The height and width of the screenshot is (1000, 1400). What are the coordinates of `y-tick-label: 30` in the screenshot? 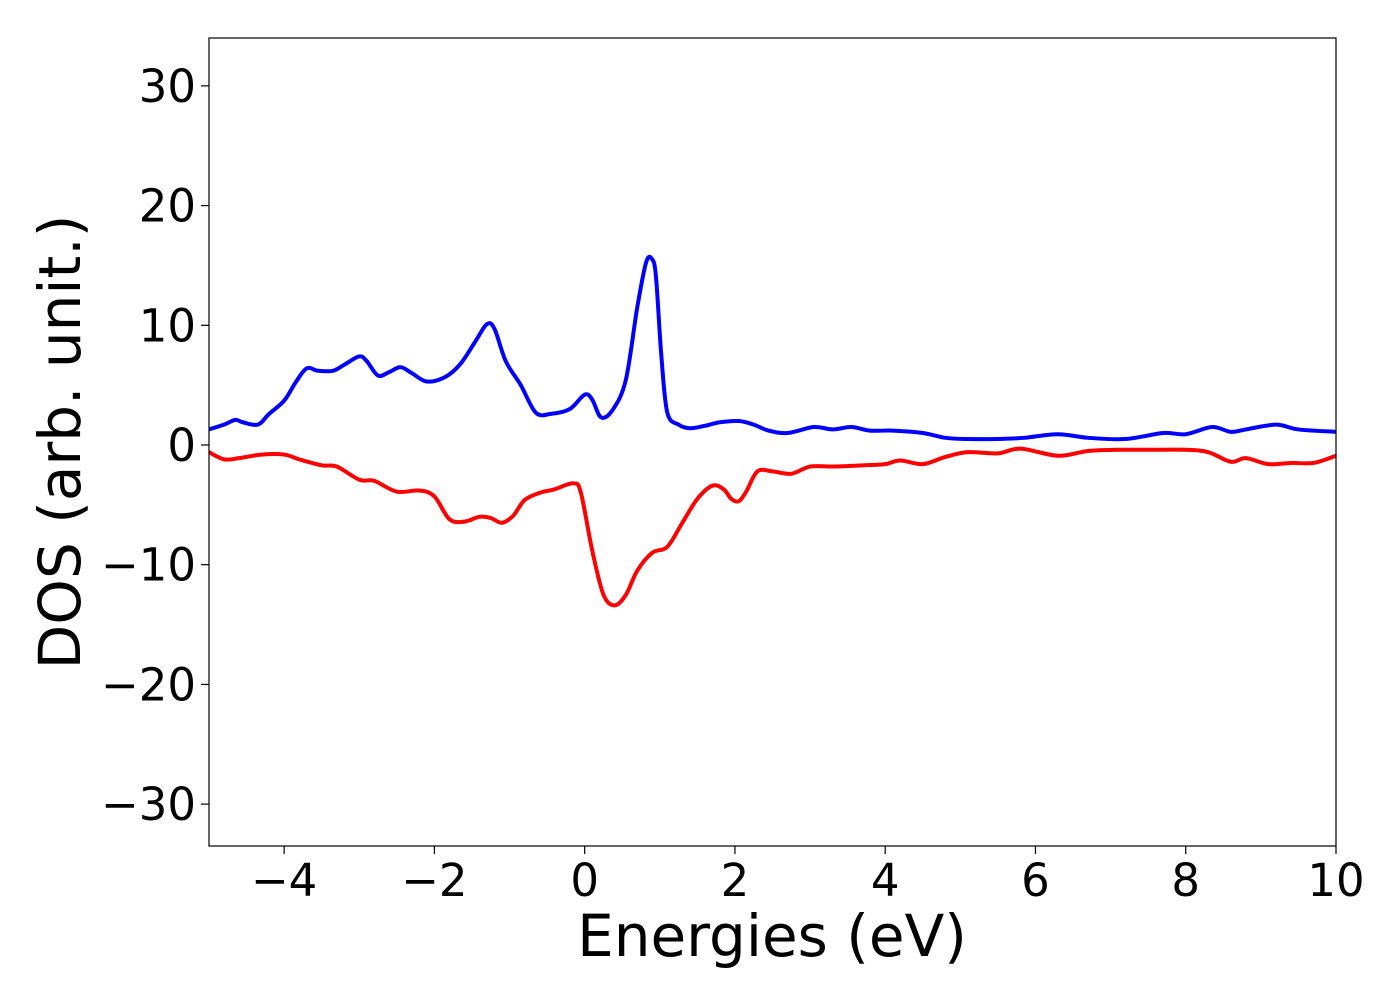 It's located at (167, 86).